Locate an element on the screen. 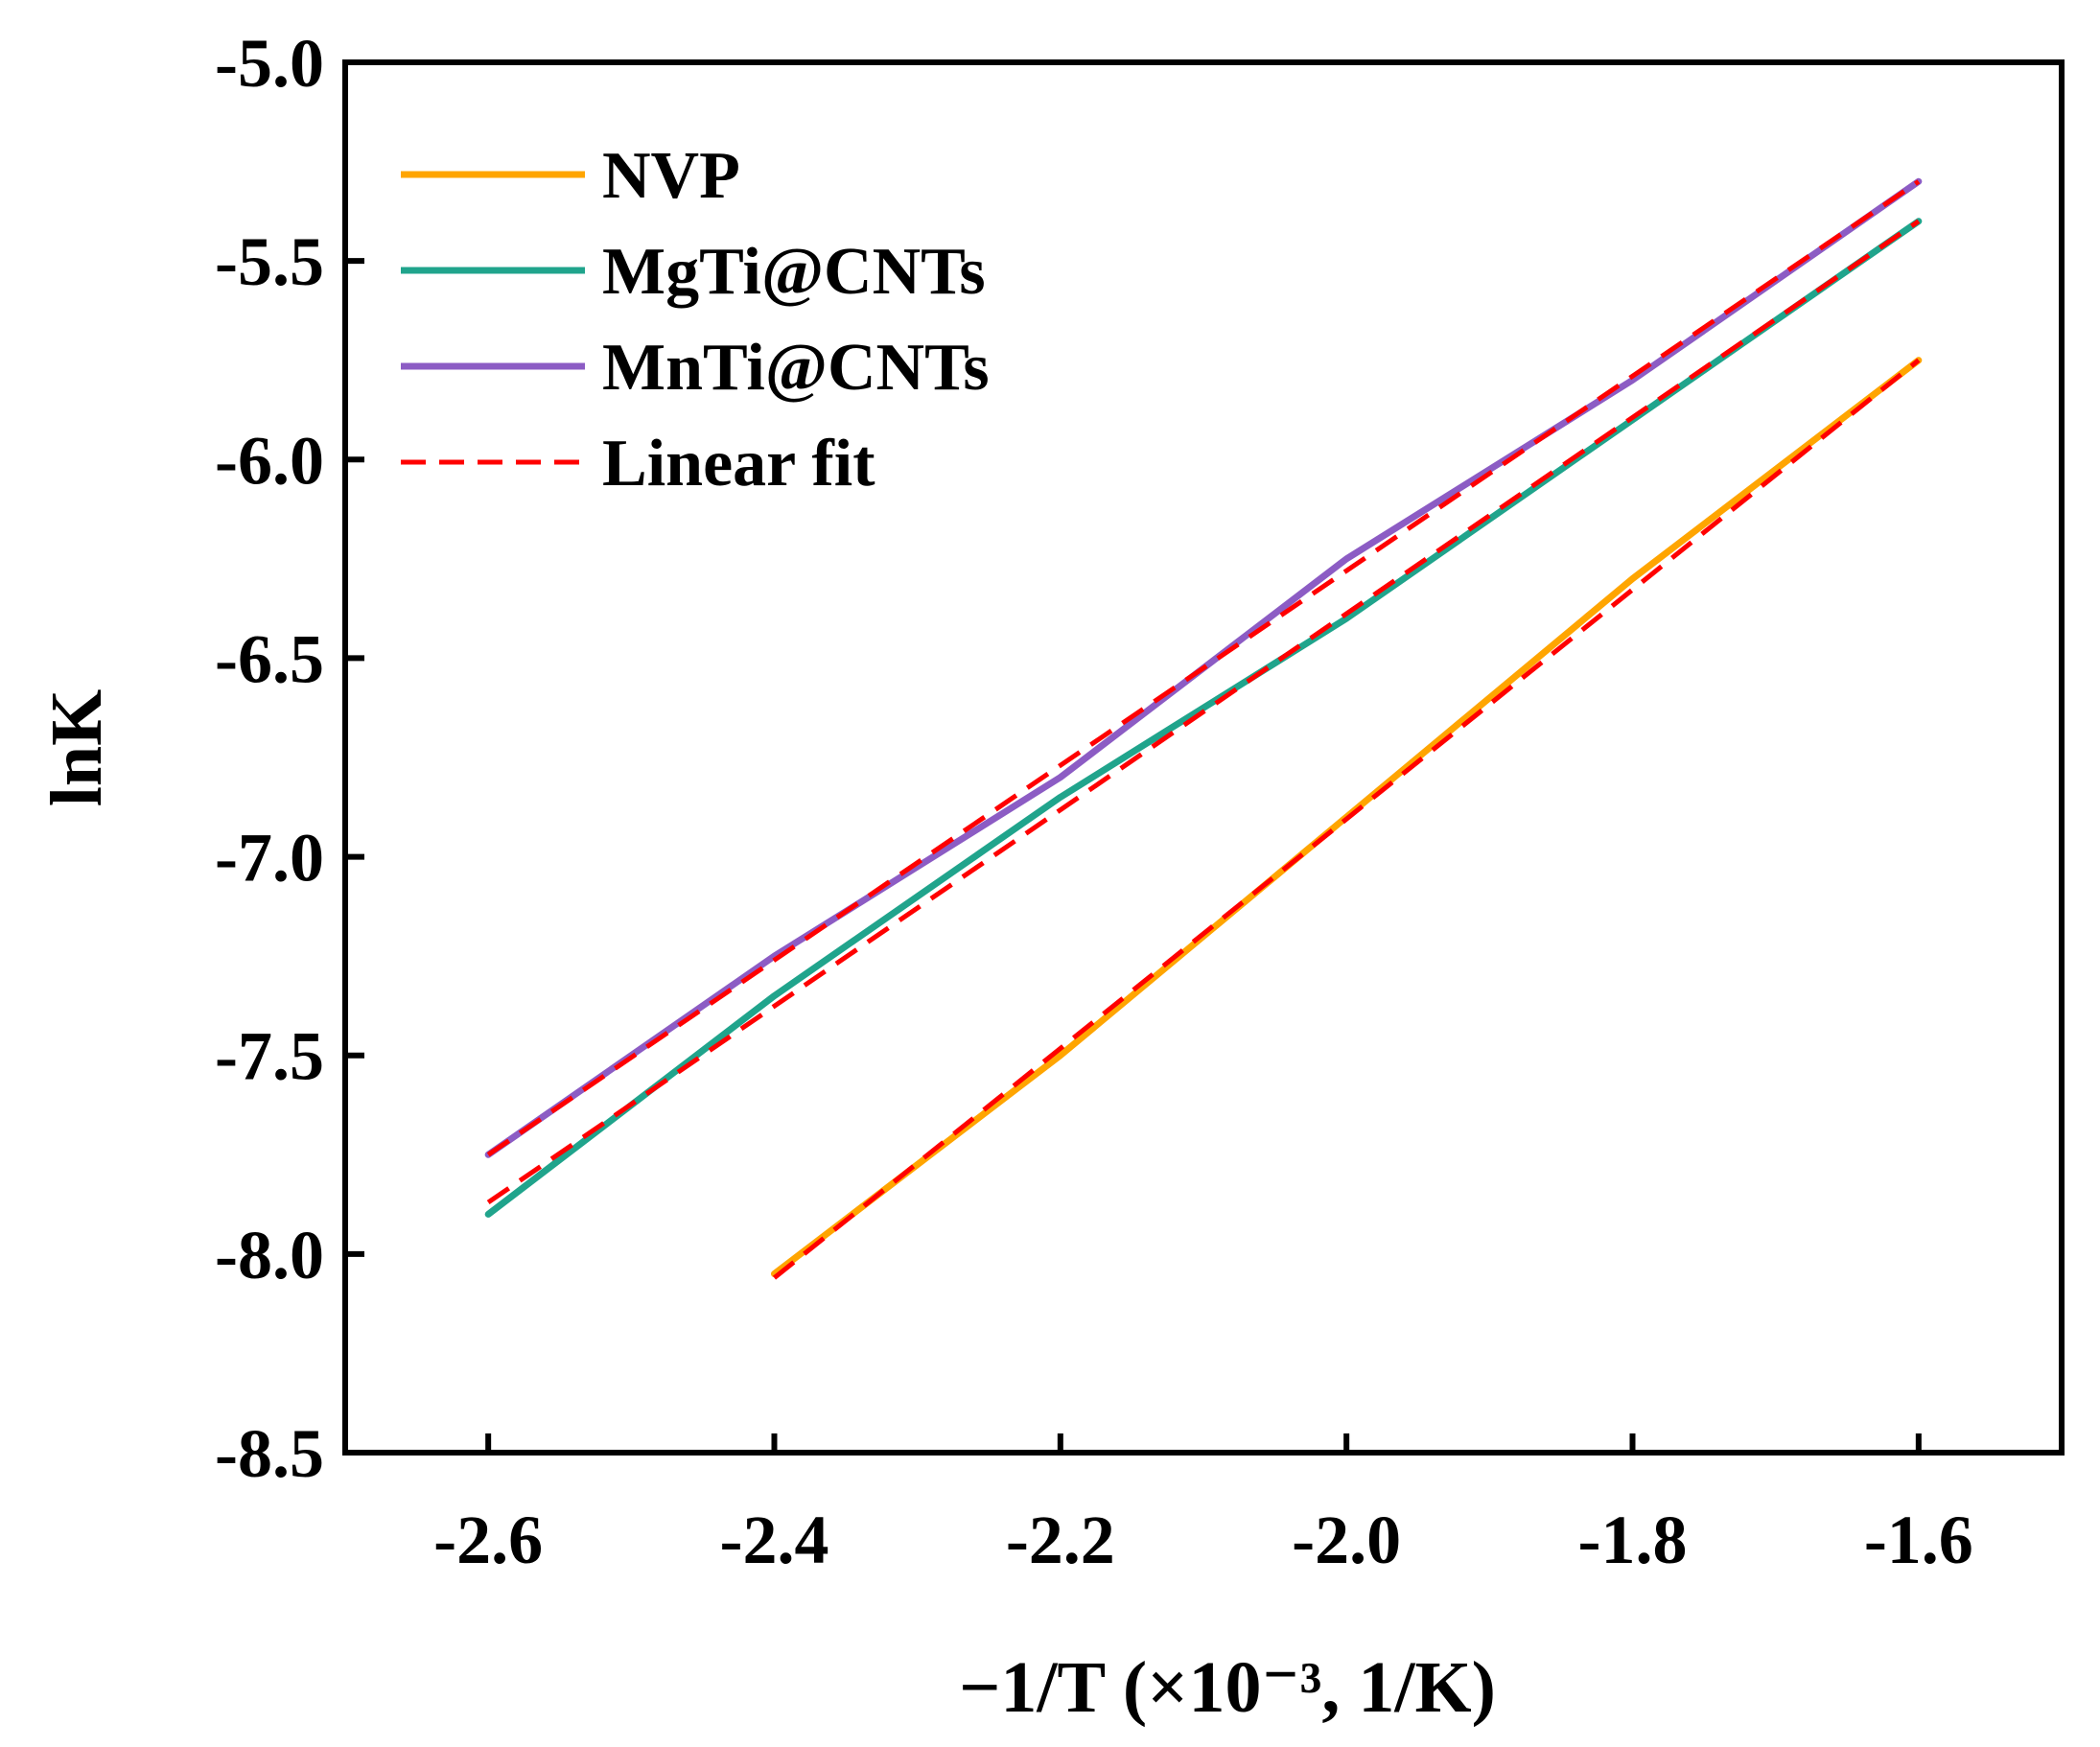 The width and height of the screenshot is (2100, 1747). y-tick-label: -7.5 is located at coordinates (269, 1056).